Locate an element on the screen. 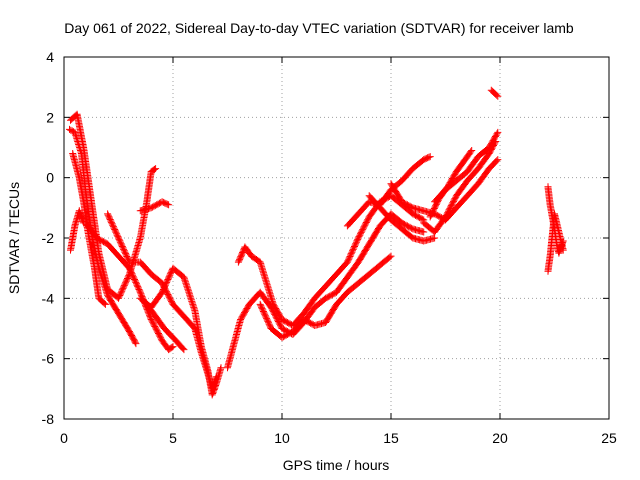 This screenshot has height=480, width=640. y-tick-label: -4 is located at coordinates (48, 298).